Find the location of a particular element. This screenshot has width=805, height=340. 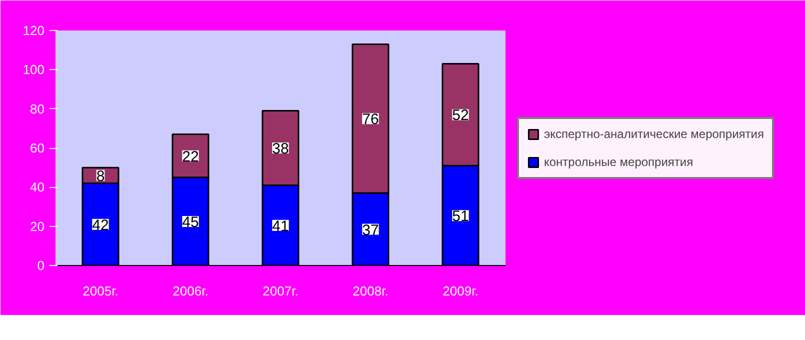

data-label: 52 is located at coordinates (460, 115).